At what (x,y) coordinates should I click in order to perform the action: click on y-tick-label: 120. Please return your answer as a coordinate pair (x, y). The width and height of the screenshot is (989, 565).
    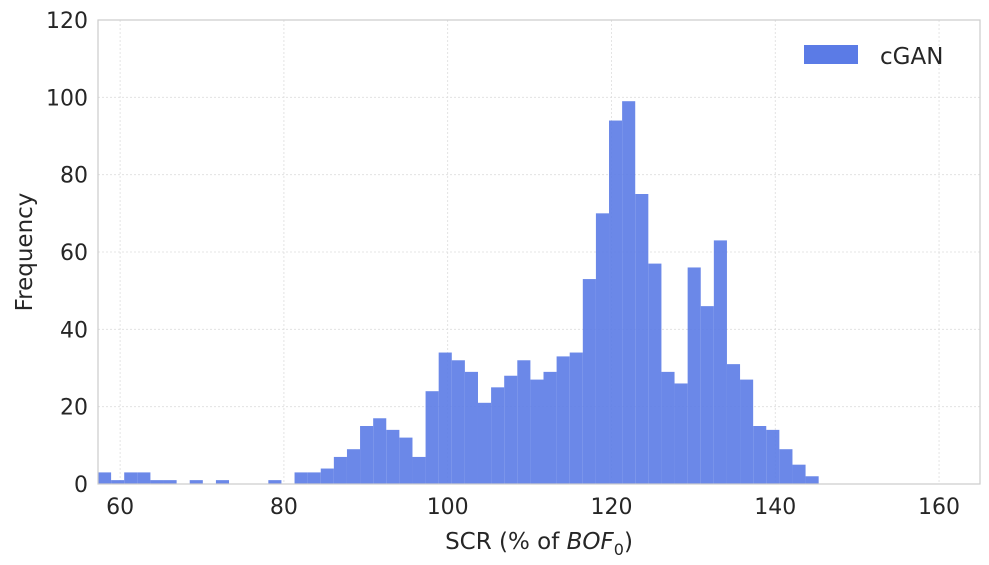
    Looking at the image, I should click on (67, 21).